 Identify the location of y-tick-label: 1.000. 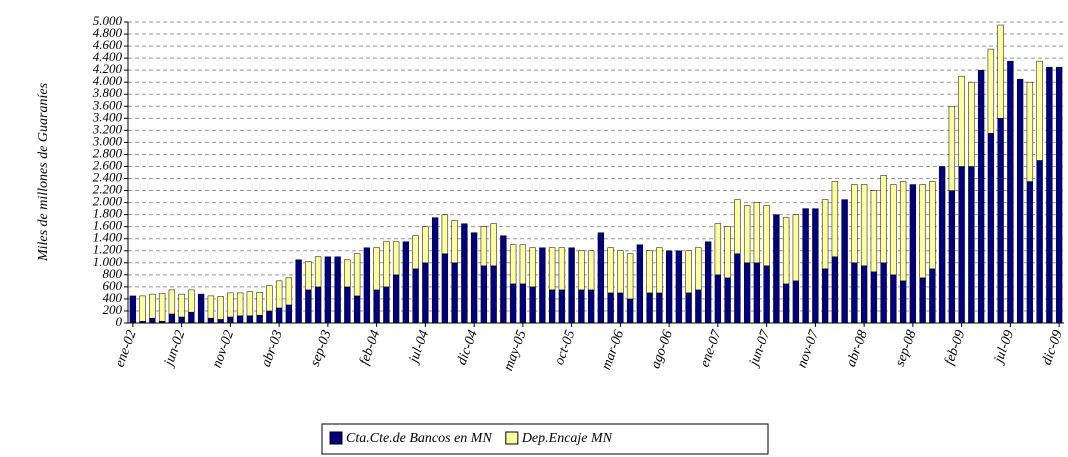
(108, 261).